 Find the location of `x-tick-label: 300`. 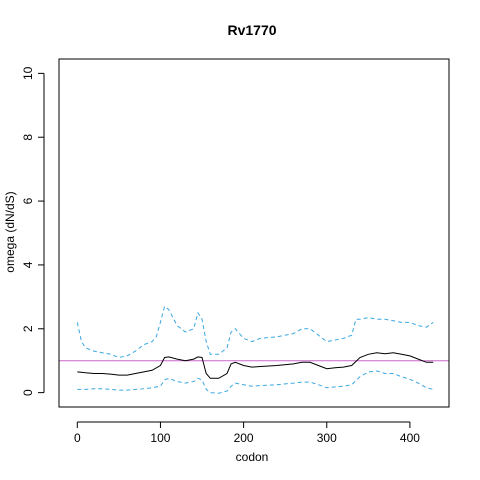

x-tick-label: 300 is located at coordinates (327, 438).